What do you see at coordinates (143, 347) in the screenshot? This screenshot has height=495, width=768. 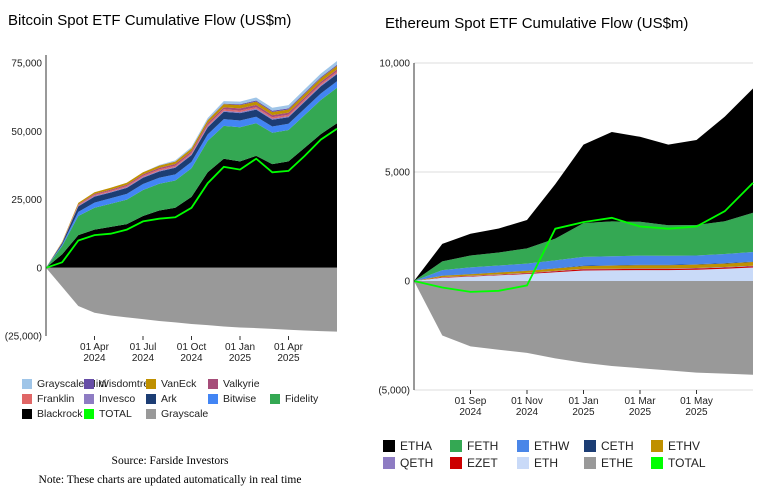 I see `x-tick-label: 01 Jul` at bounding box center [143, 347].